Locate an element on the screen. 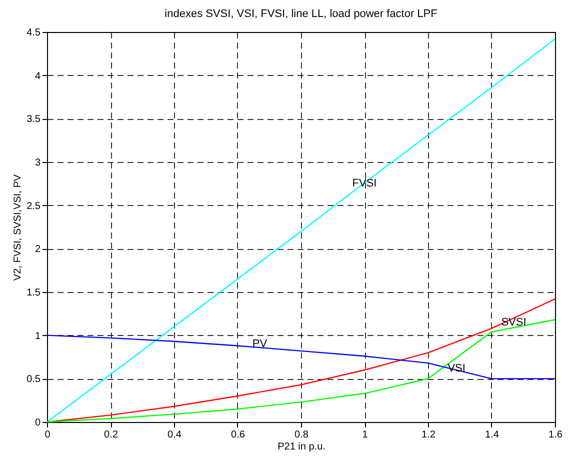 The image size is (569, 458). x-tick-label: 1.4 is located at coordinates (492, 435).